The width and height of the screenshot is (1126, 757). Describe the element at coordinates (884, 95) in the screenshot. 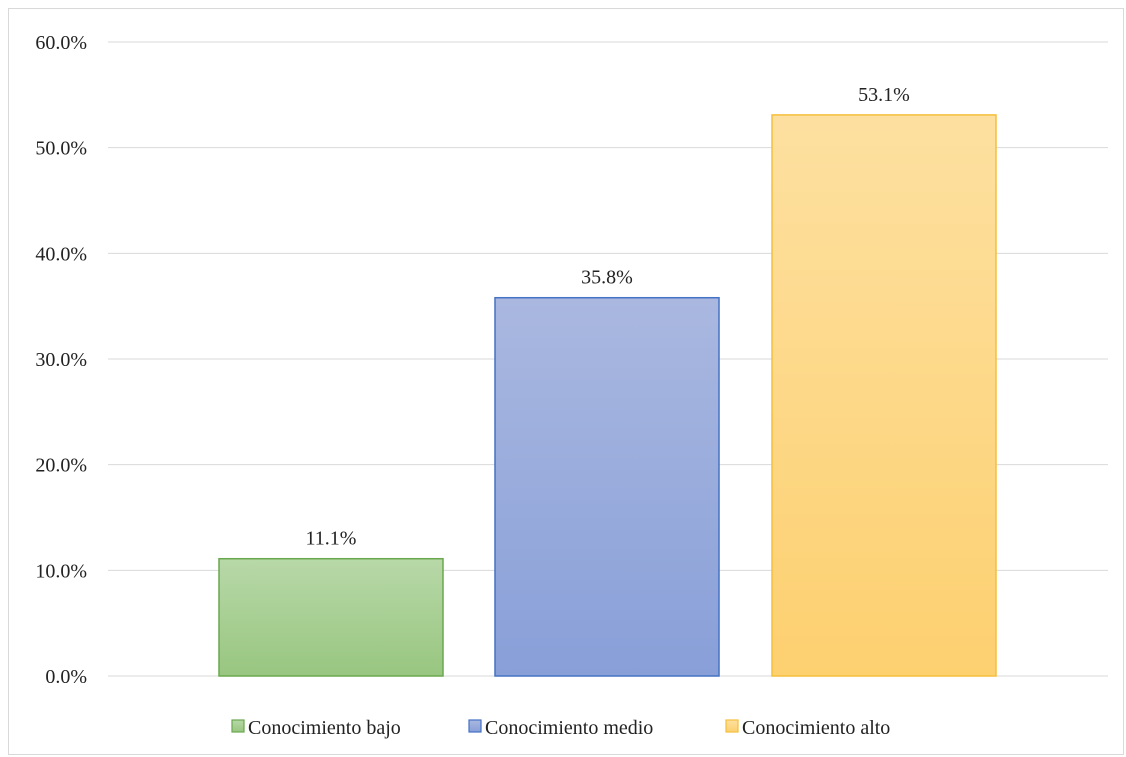

I see `data-label: 53.1%` at that location.